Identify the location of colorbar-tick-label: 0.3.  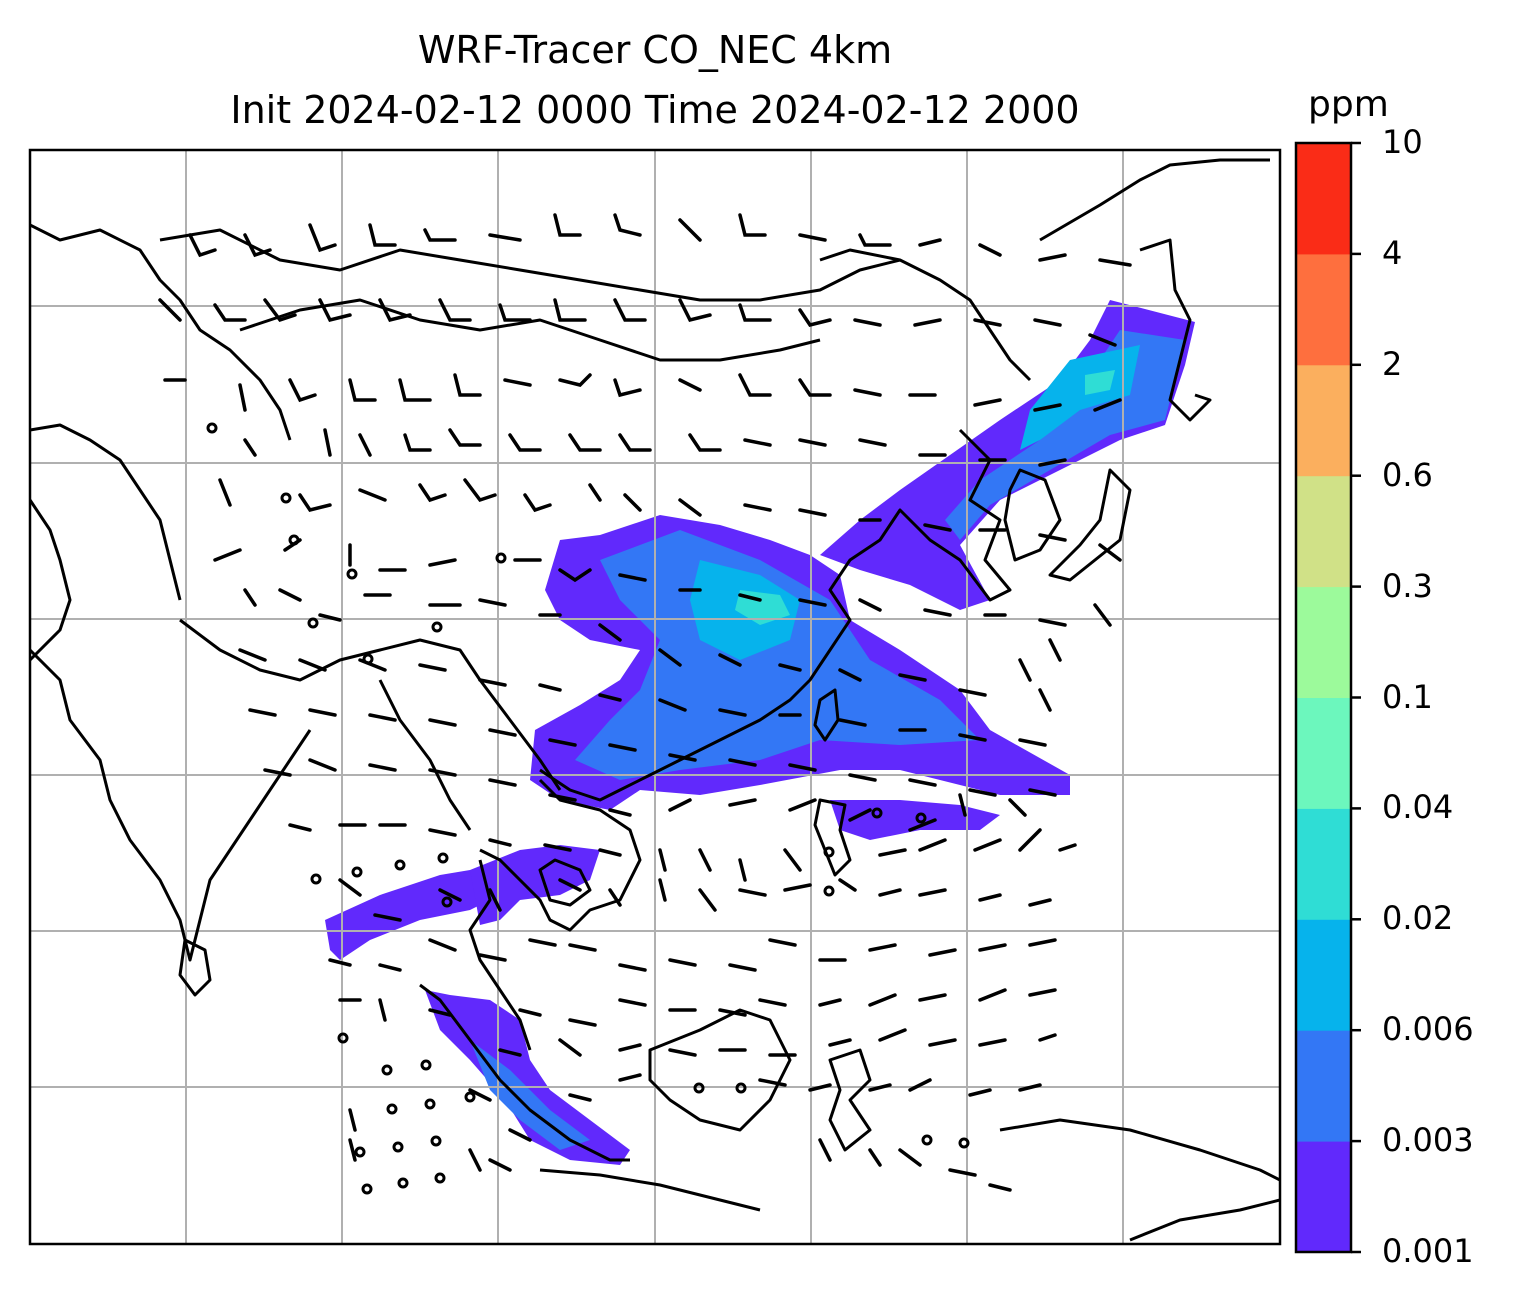
(1407, 585).